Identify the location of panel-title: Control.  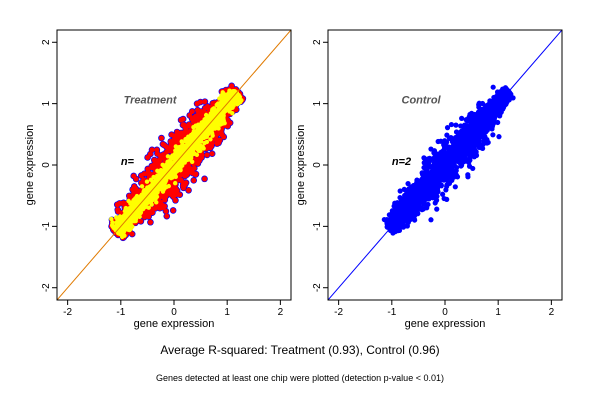
(422, 101).